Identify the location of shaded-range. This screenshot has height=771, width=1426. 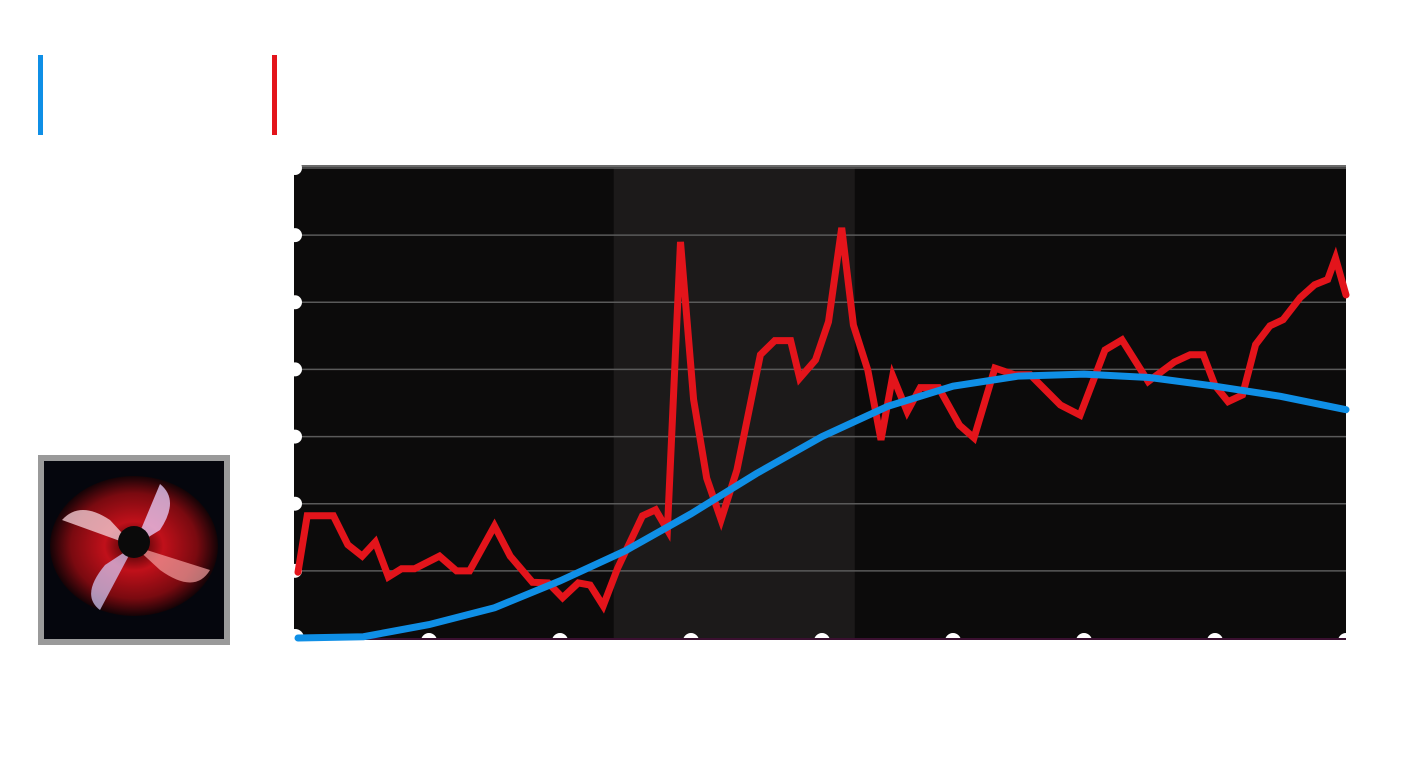
(734, 403).